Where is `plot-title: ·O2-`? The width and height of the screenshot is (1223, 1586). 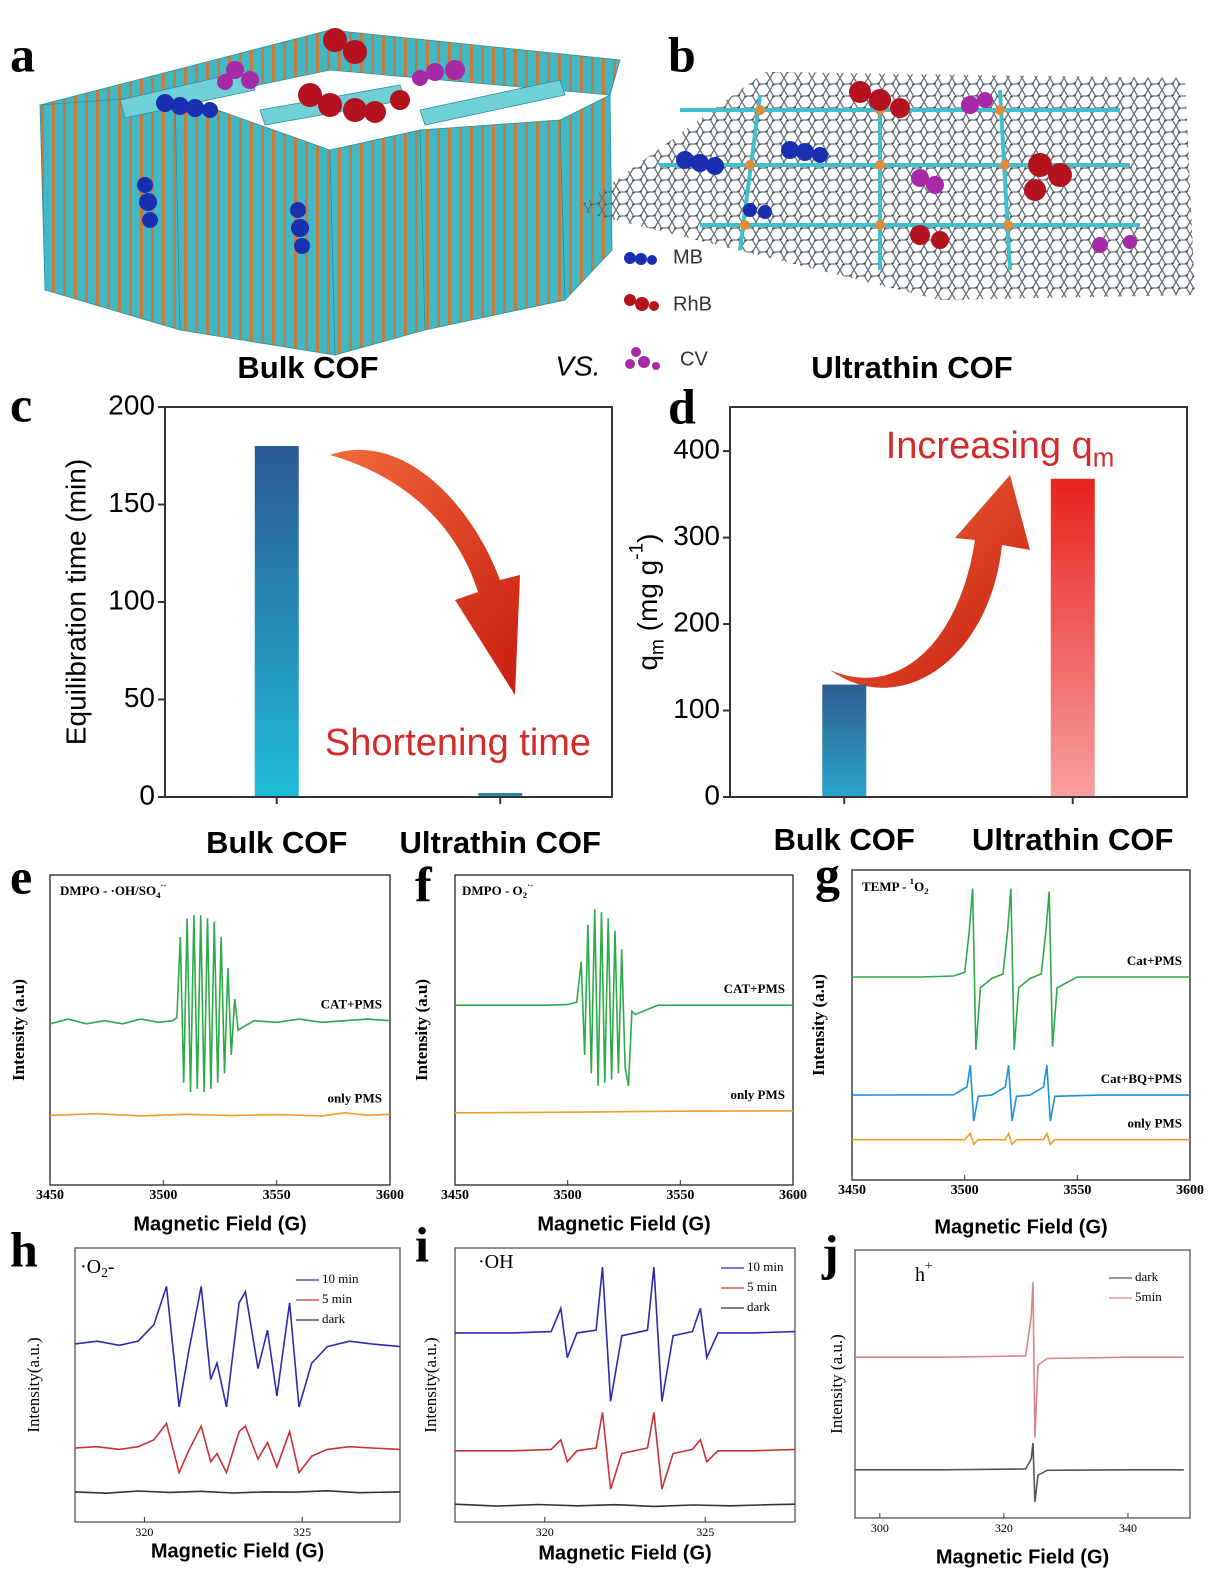 plot-title: ·O2- is located at coordinates (97, 1268).